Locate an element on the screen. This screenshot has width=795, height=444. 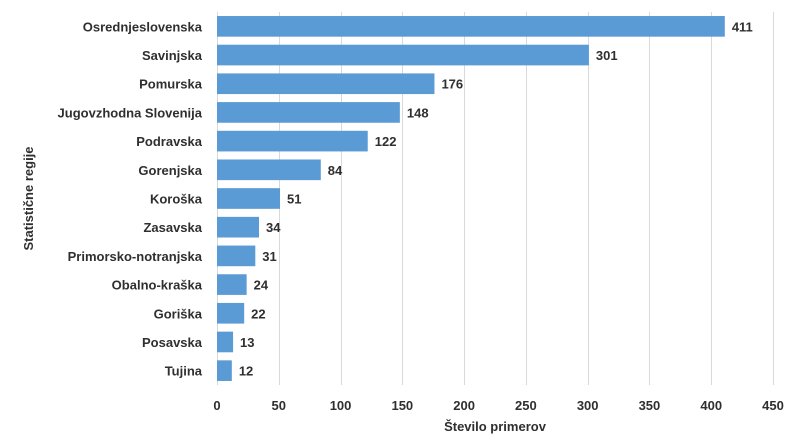
x-tick-label: 450 is located at coordinates (773, 405).